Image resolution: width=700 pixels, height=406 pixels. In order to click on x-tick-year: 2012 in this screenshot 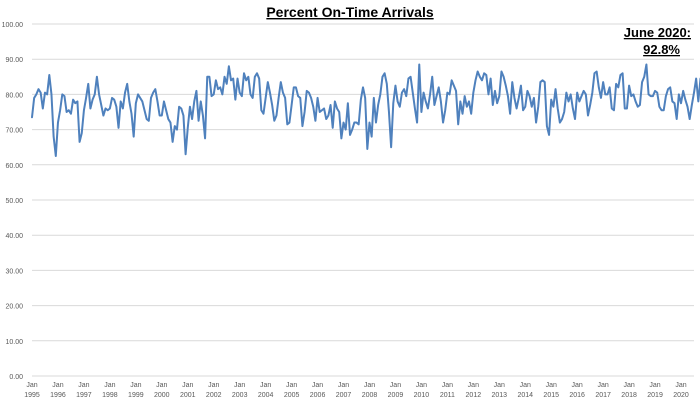, I will do `click(474, 395)`.